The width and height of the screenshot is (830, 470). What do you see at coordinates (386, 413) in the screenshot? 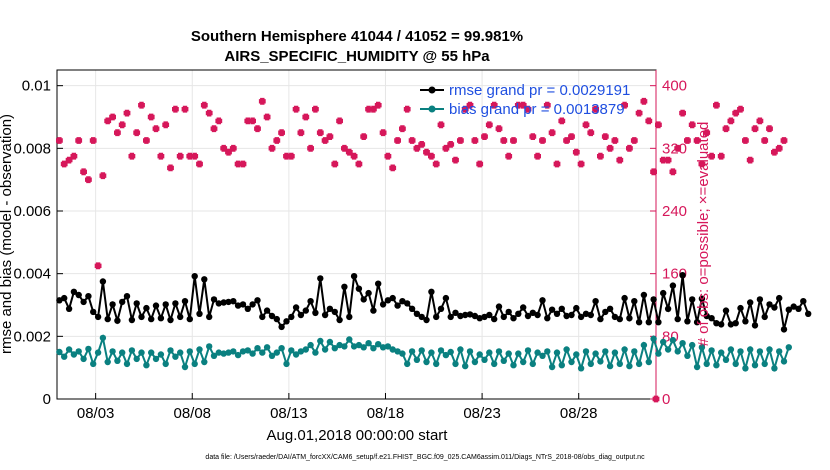
I see `x-tick-label: 08/18` at bounding box center [386, 413].